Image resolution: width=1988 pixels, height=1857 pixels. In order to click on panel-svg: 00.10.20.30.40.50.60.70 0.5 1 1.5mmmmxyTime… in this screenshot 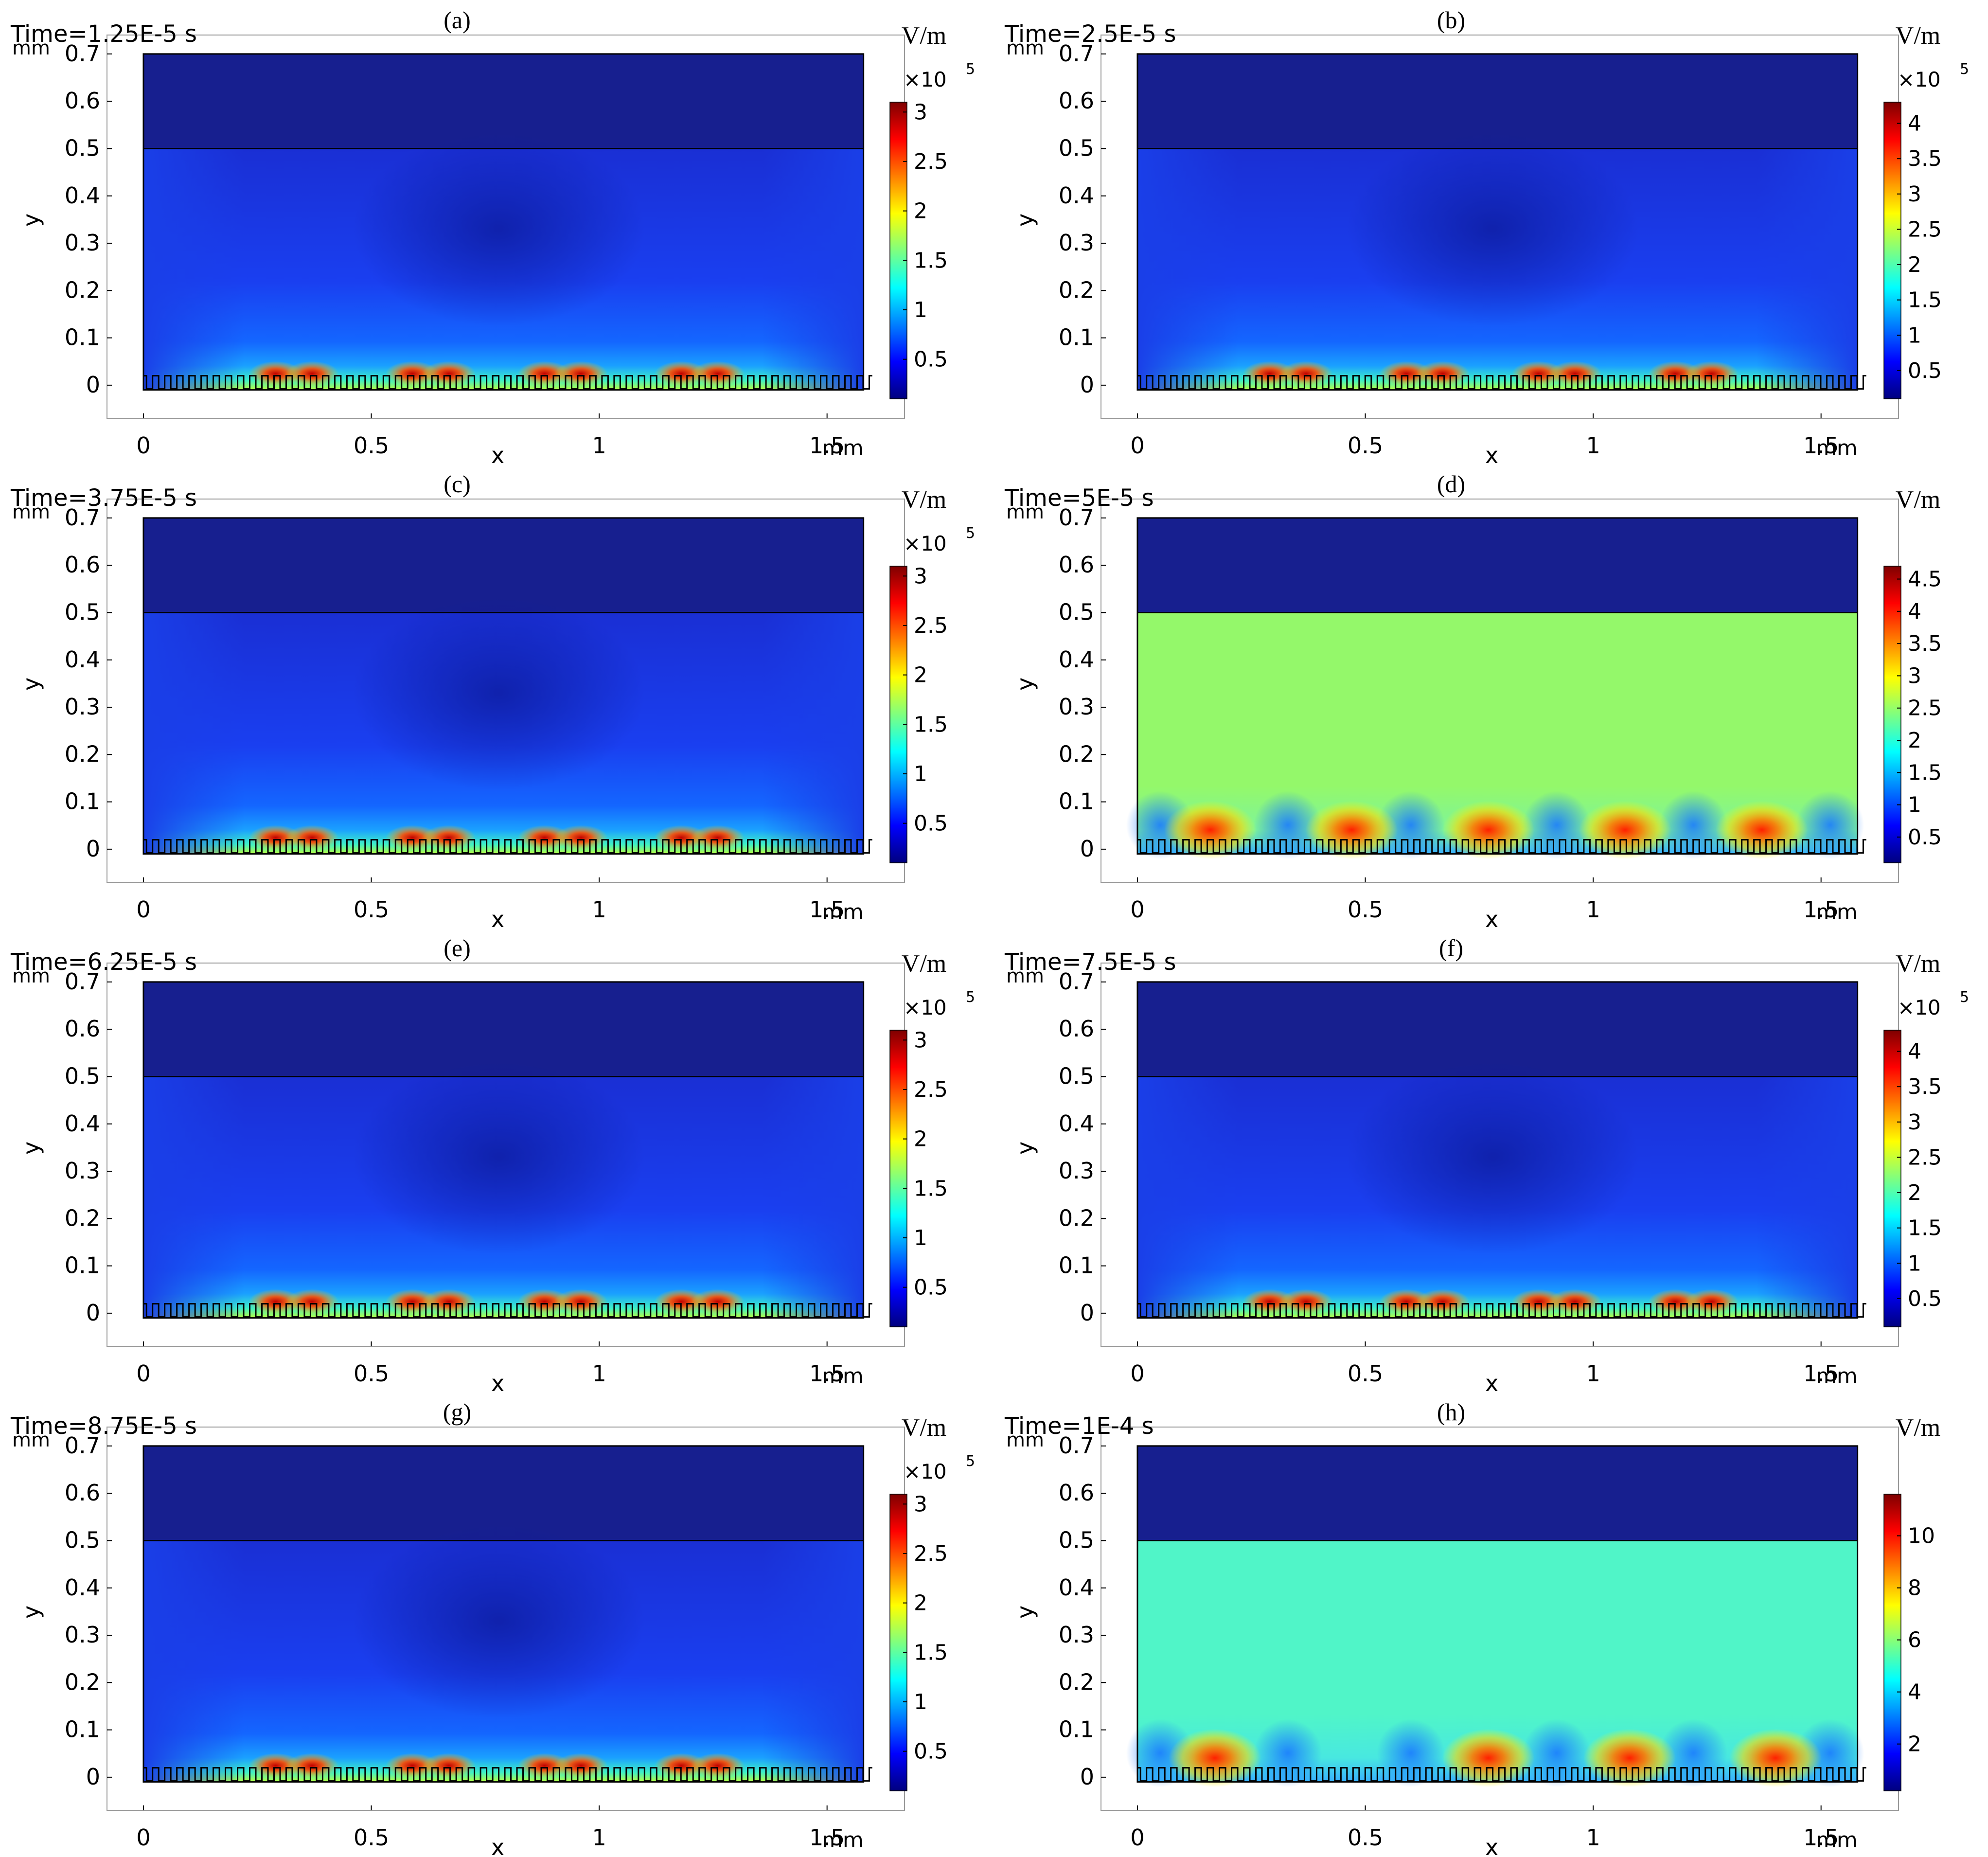, I will do `click(1486, 235)`.